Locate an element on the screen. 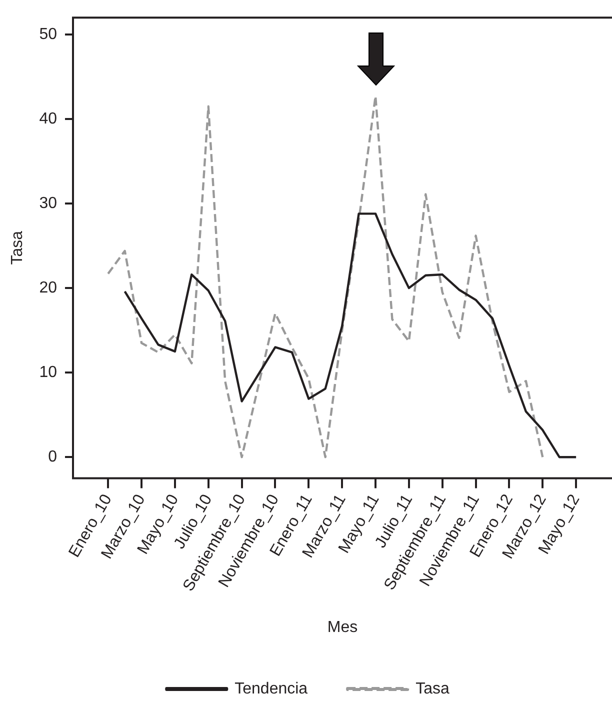 The image size is (612, 713). y-tick-label: 30 is located at coordinates (48, 203).